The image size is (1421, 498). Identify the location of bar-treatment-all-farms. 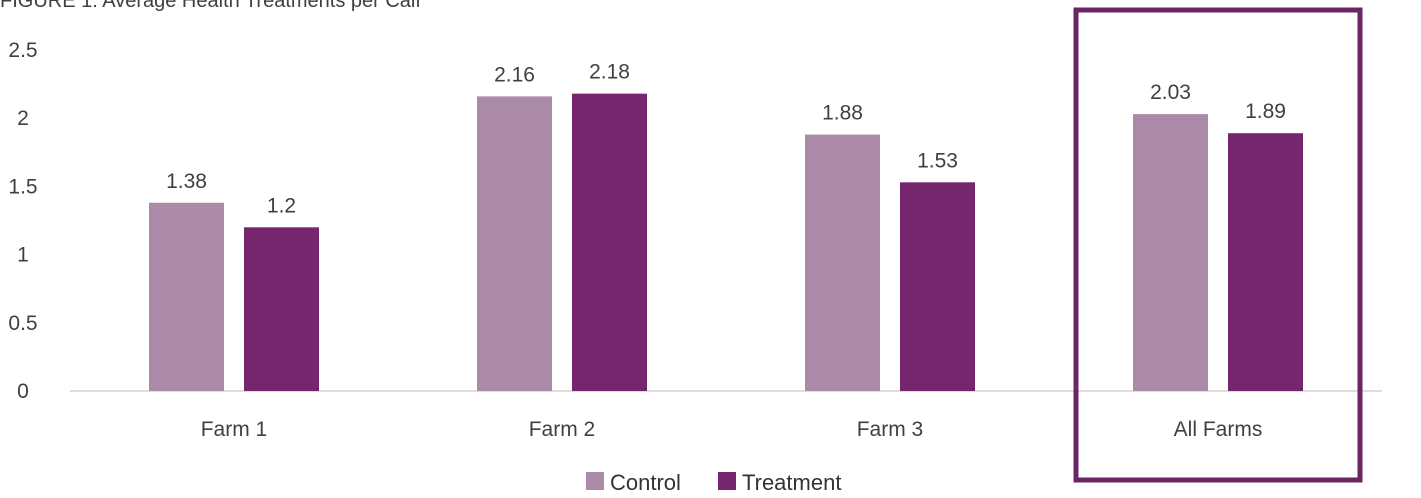
(1265, 262).